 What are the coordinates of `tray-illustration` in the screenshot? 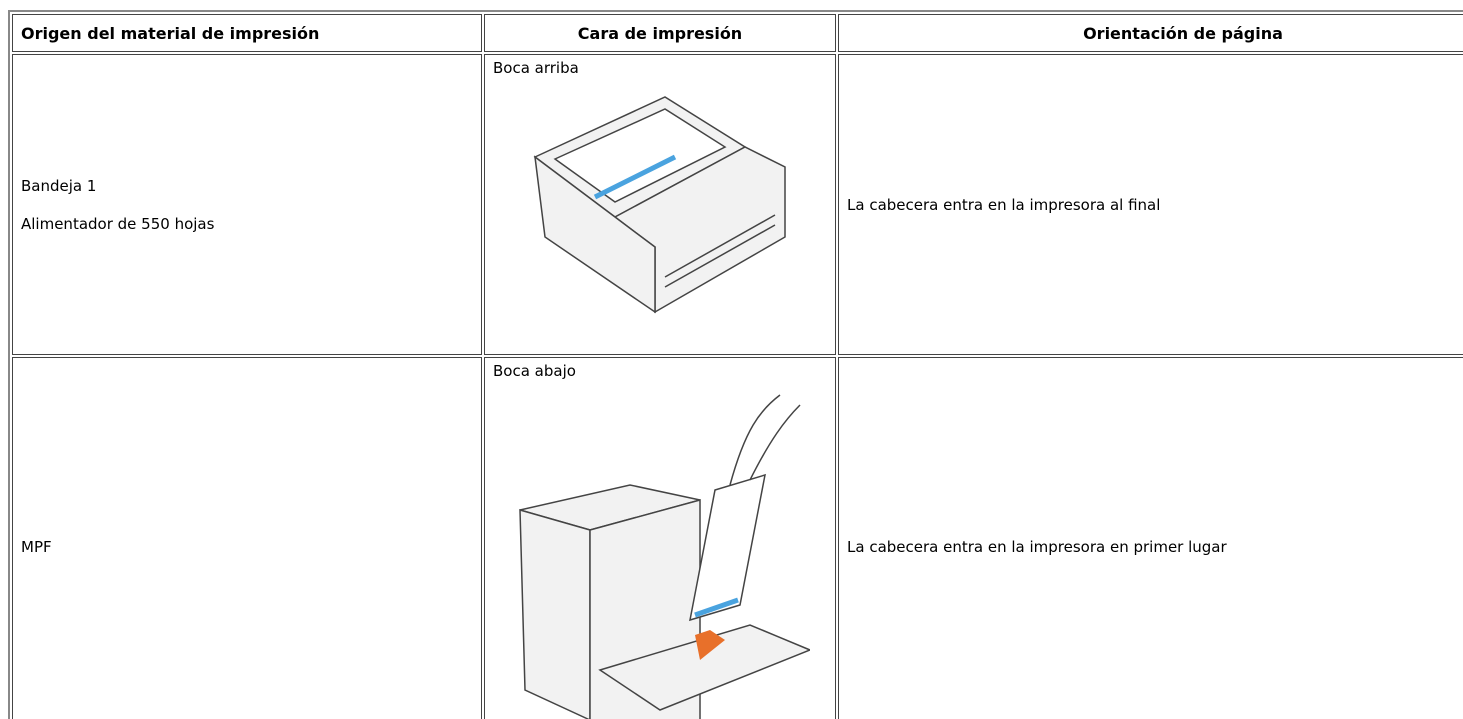 It's located at (659, 205).